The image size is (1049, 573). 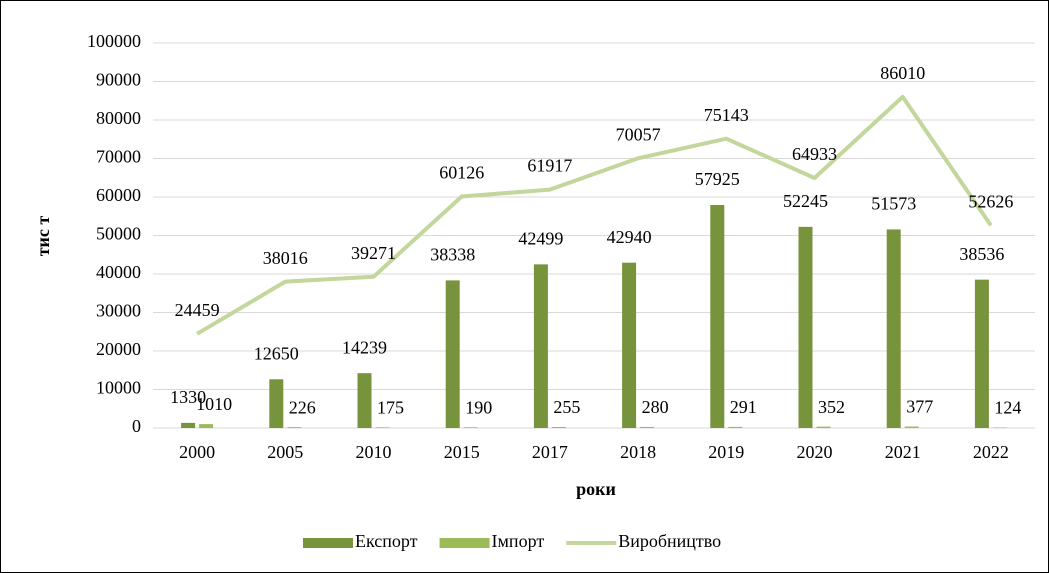 I want to click on y-tick-label: 30000, so click(x=118, y=311).